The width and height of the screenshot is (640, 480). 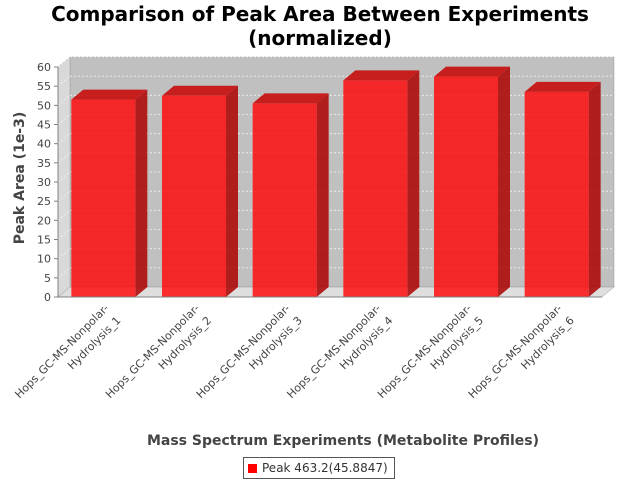 I want to click on y-tick-label: 15, so click(x=44, y=240).